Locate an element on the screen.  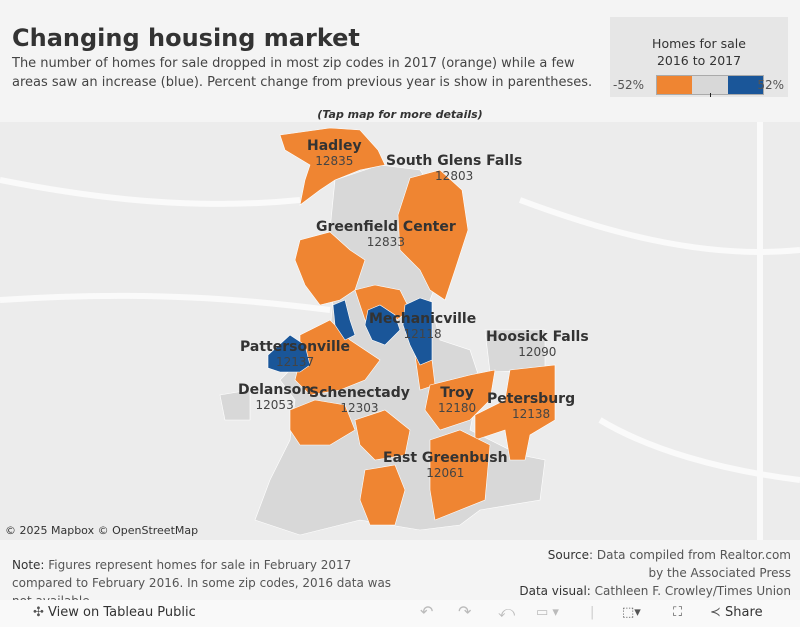
view-on-tableau-label: View on Tableau Public is located at coordinates (122, 612).